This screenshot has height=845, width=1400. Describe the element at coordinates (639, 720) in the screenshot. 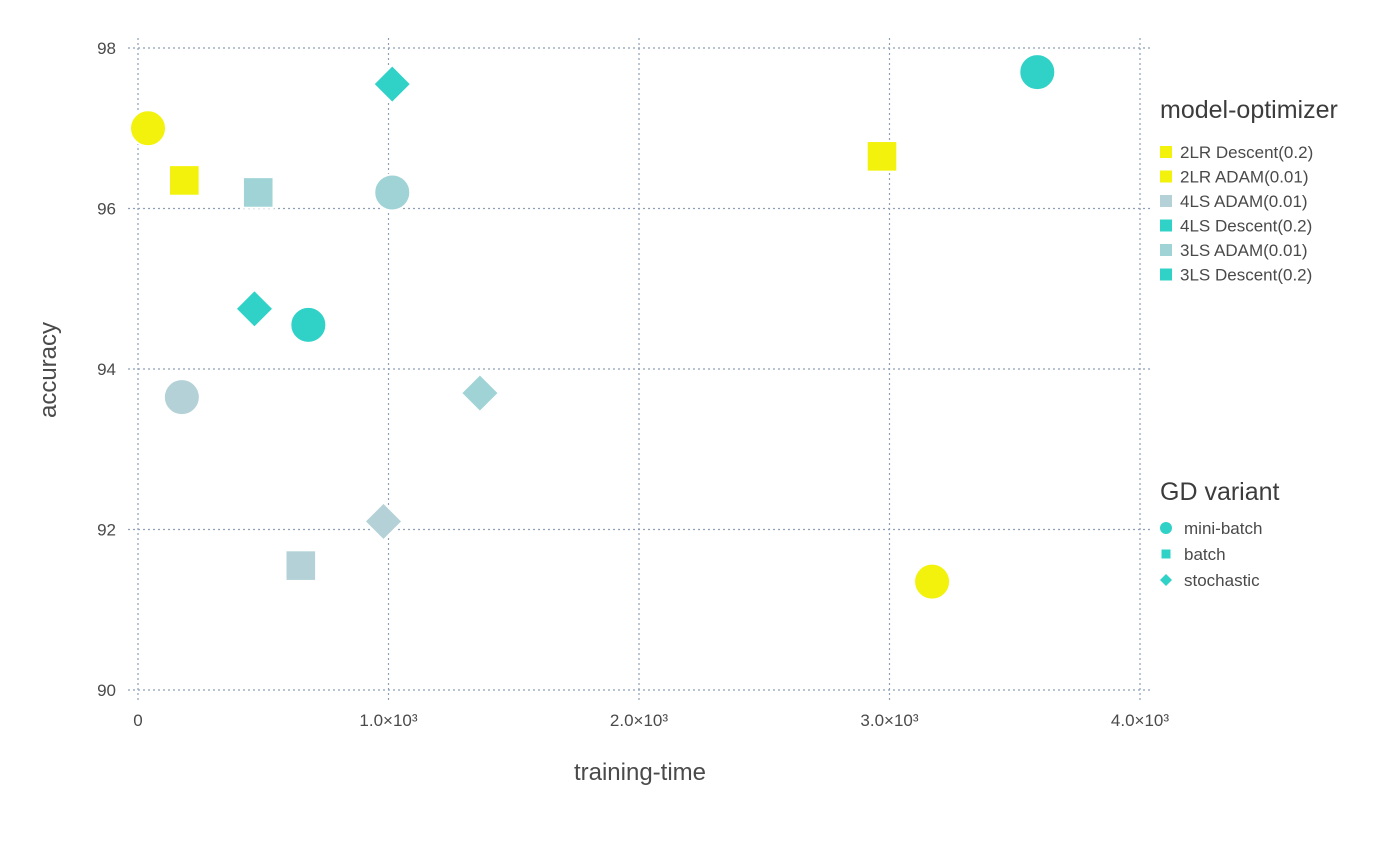

I see `x-tick-label: 2.0×10³` at that location.